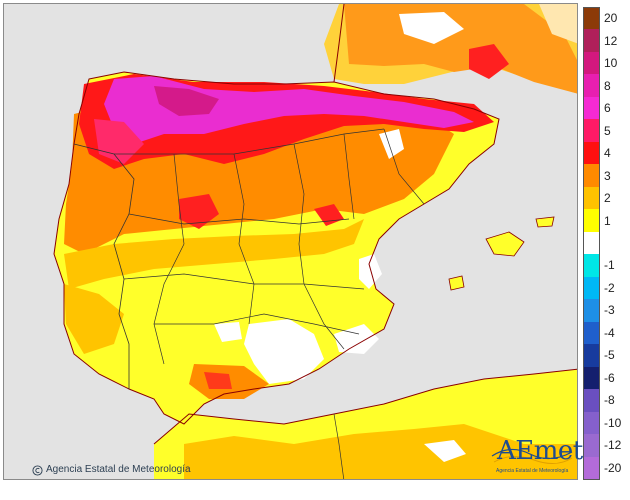  I want to click on france-pale, so click(431, 28).